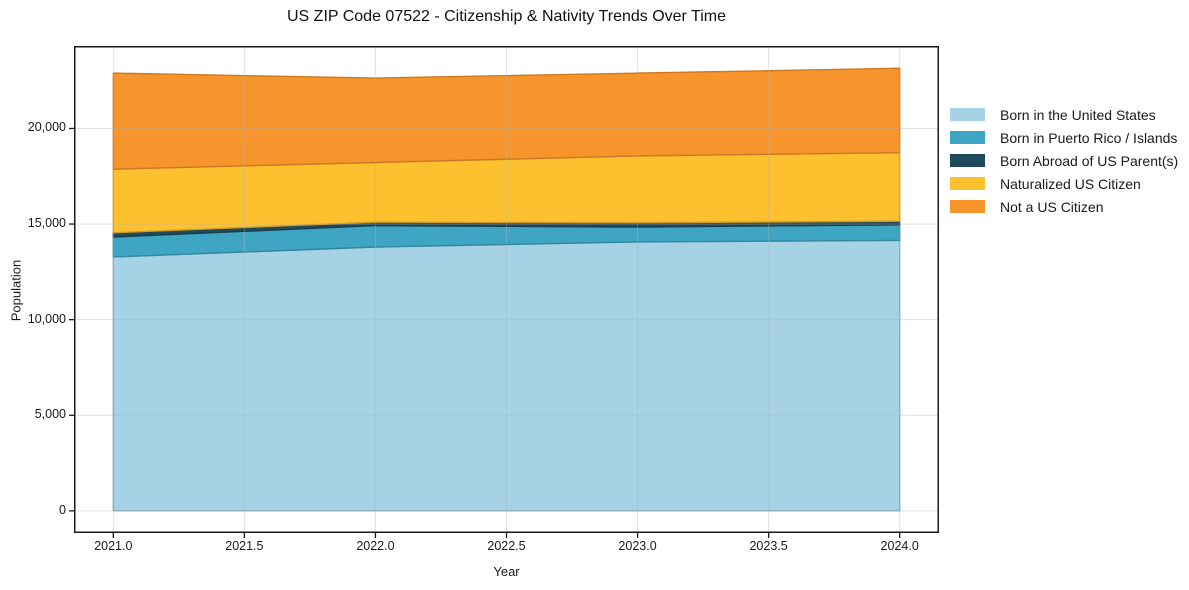 This screenshot has width=1189, height=590. Describe the element at coordinates (967, 160) in the screenshot. I see `legend-swatch-born-abroad` at that location.